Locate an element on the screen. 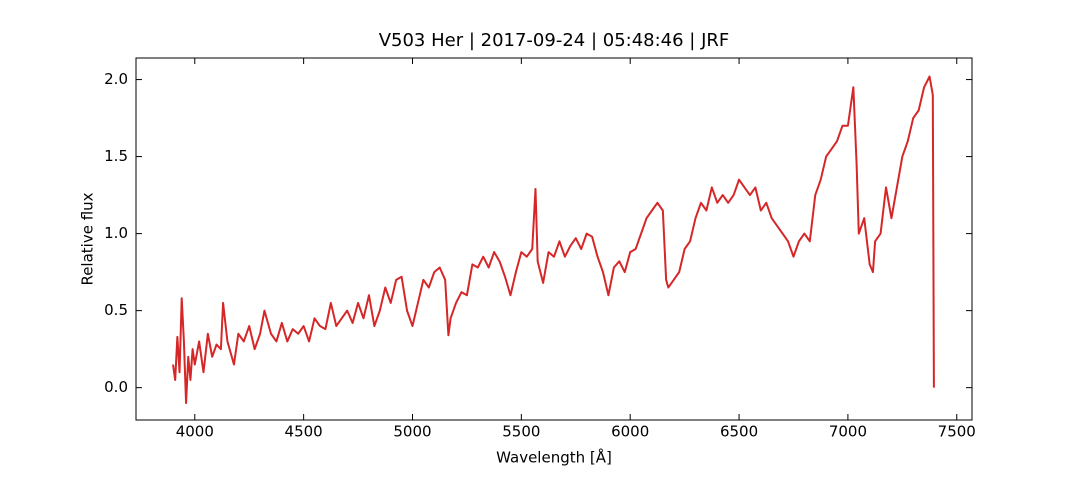  y-tick-label: 1.5 is located at coordinates (116, 156).